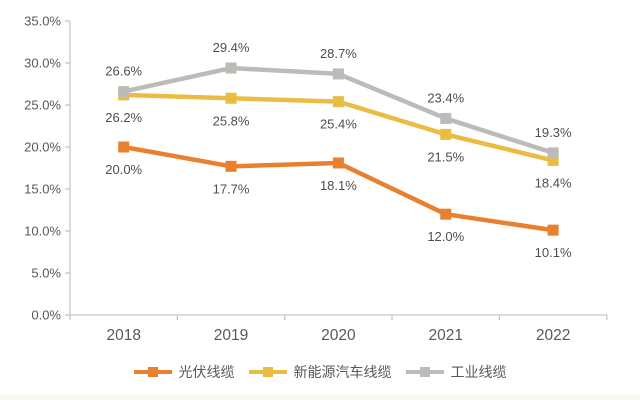  Describe the element at coordinates (445, 236) in the screenshot. I see `series-pv-cable-data-label: 12.0%` at that location.